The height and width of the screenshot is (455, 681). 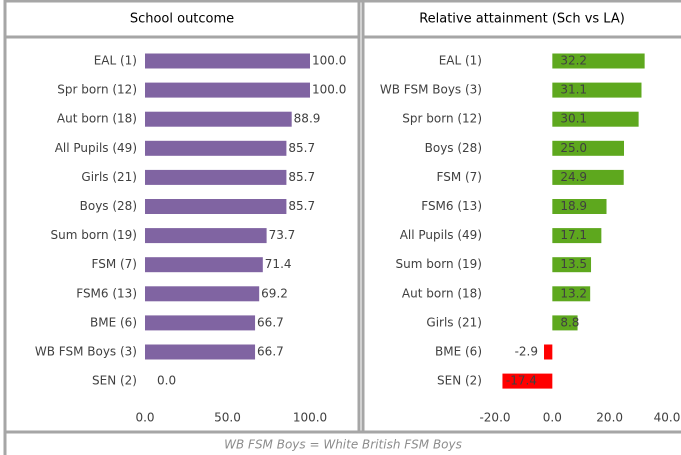 What do you see at coordinates (573, 235) in the screenshot?
I see `value-label: 17.1` at bounding box center [573, 235].